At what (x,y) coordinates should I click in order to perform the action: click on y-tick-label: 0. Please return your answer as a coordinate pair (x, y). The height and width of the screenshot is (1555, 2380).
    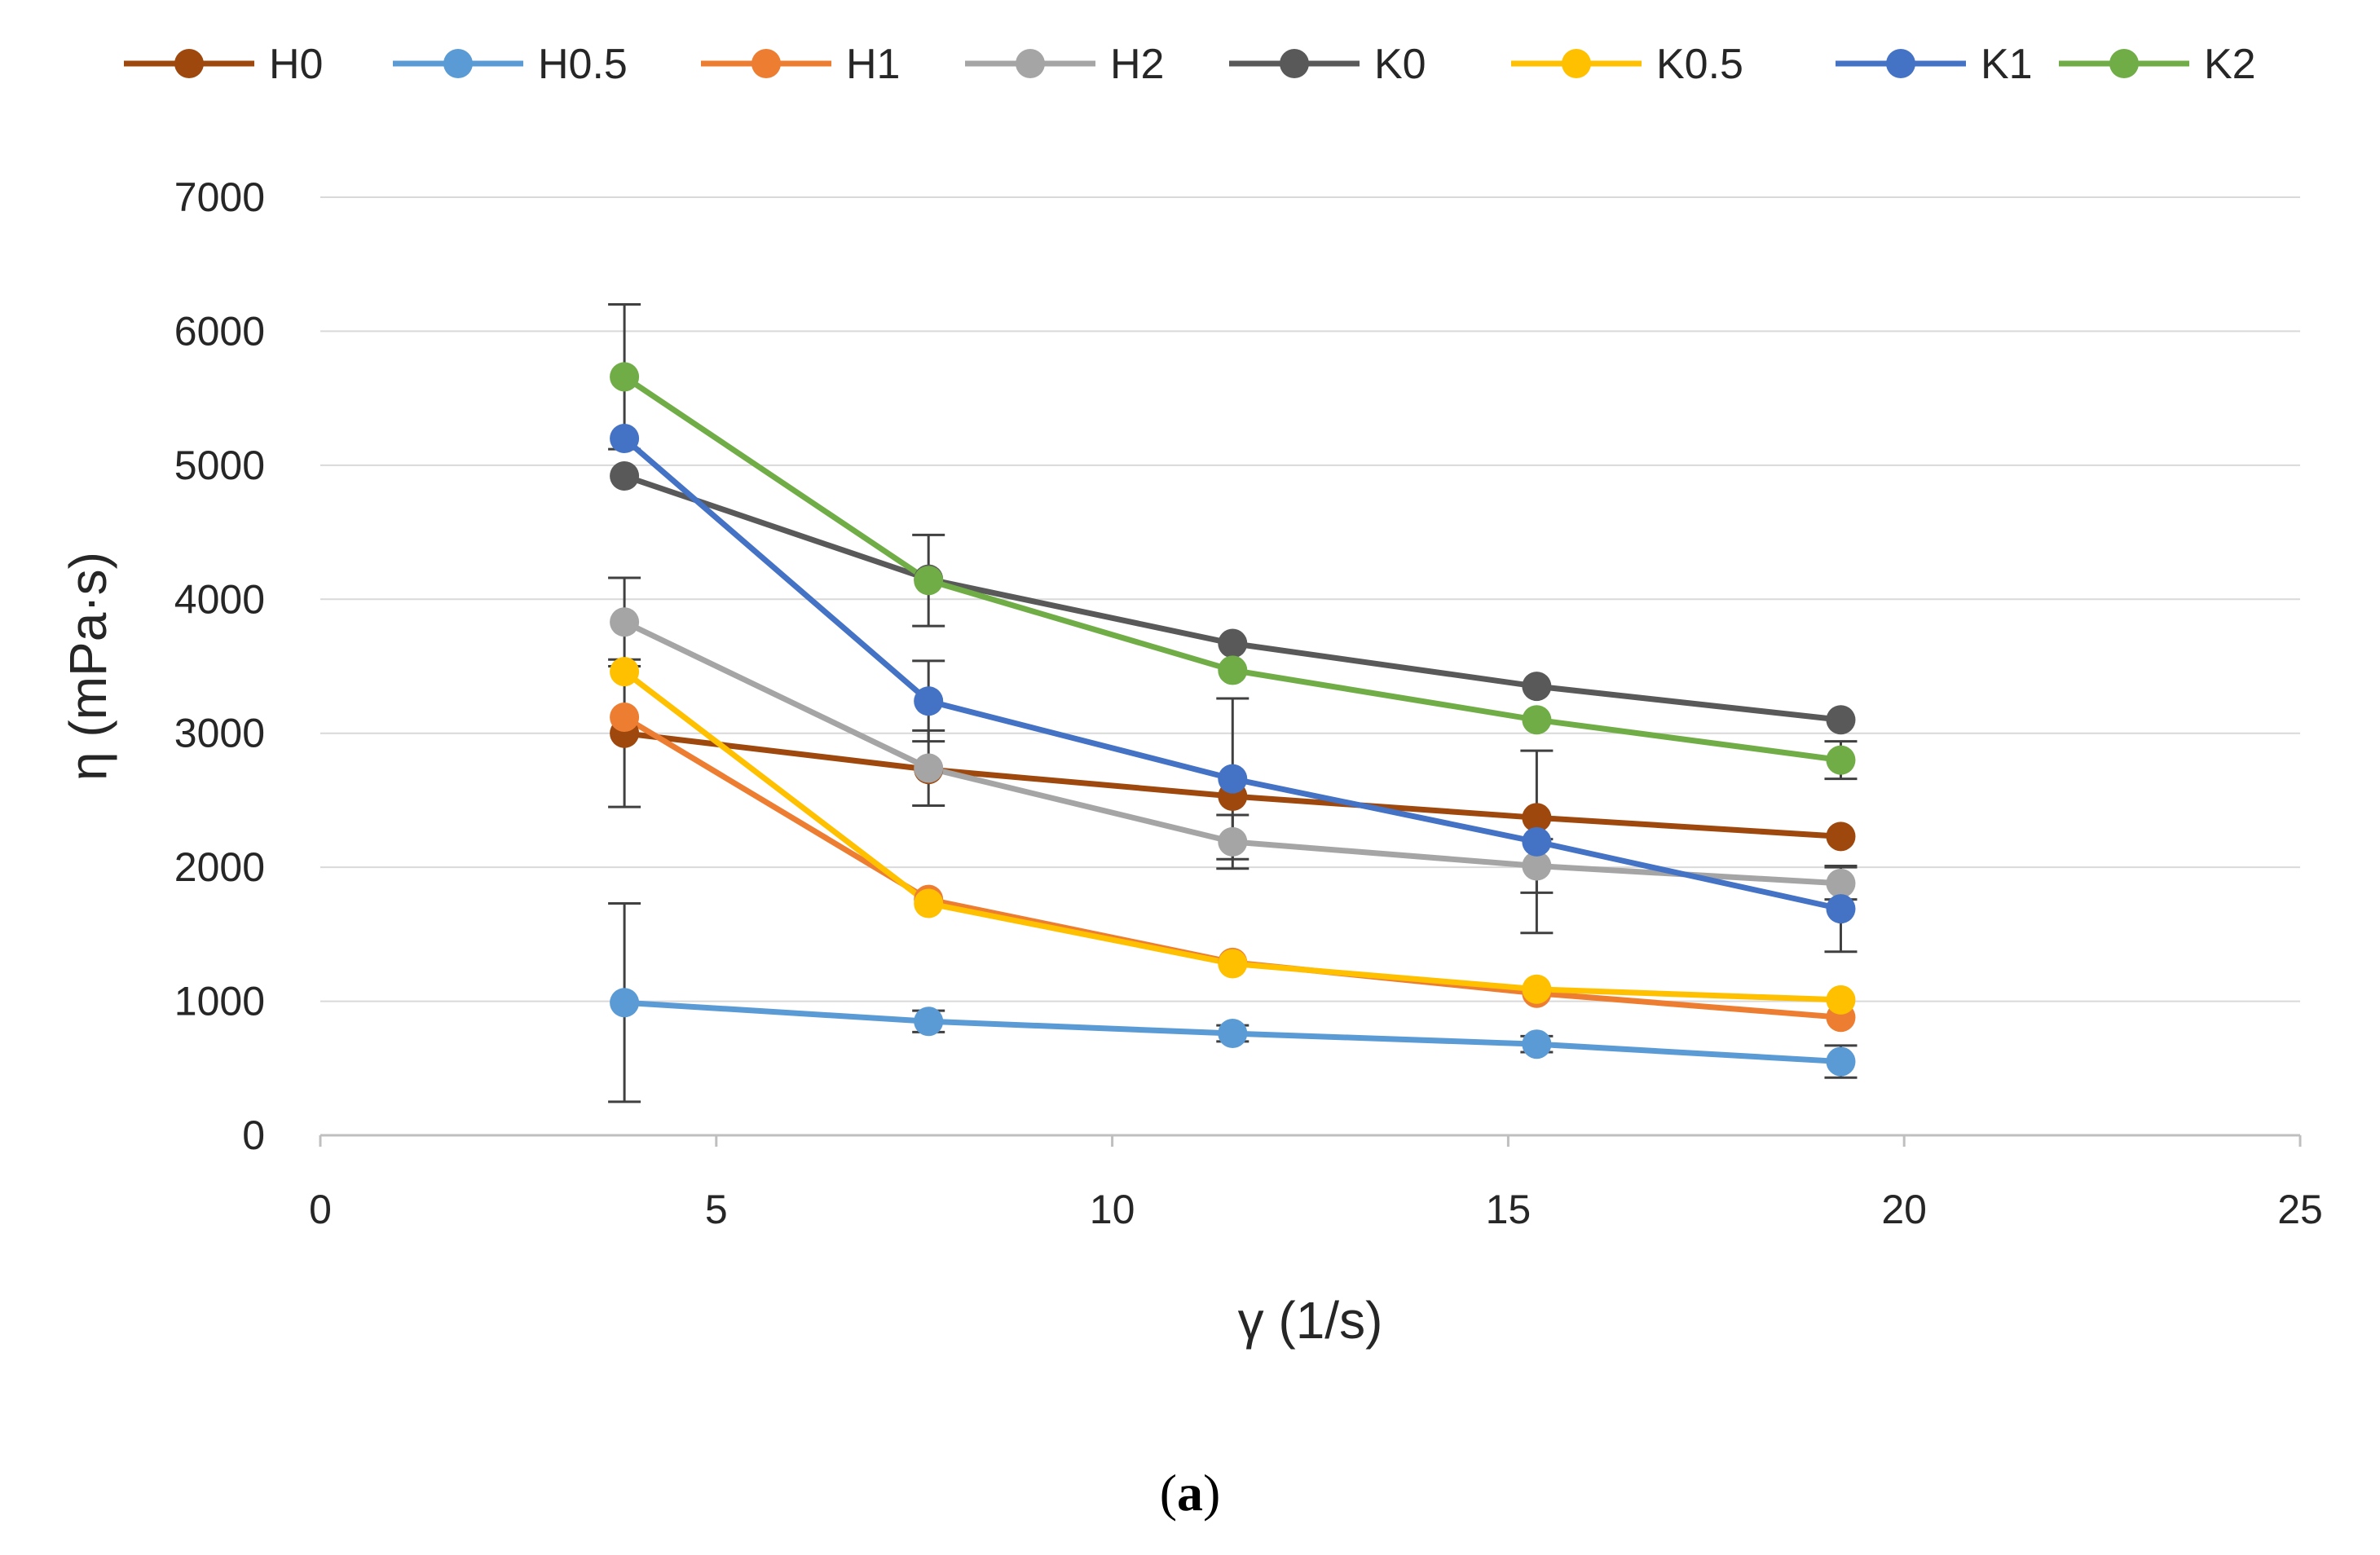
    Looking at the image, I should click on (253, 1135).